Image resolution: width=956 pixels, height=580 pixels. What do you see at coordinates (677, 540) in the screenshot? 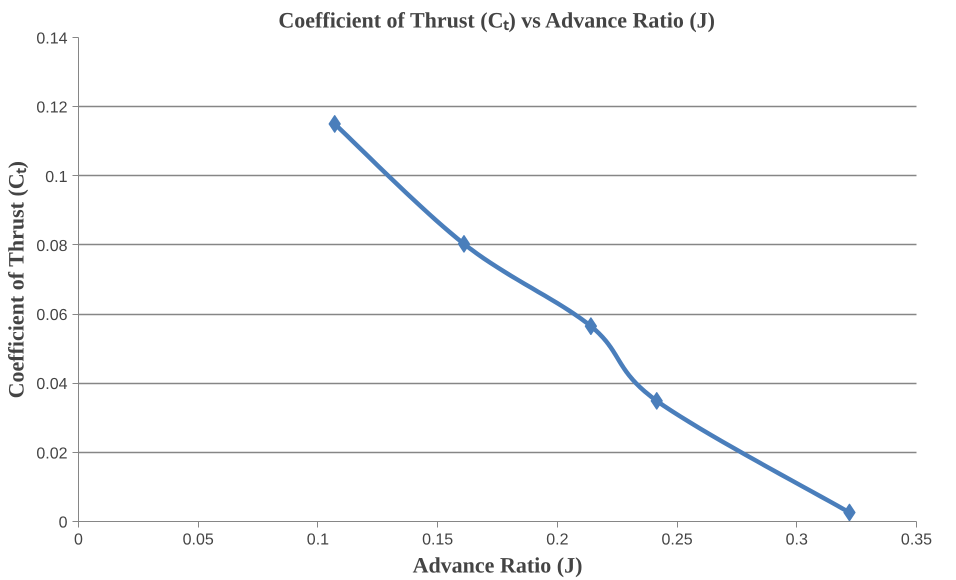
I see `x-tick-label: 0.25` at bounding box center [677, 540].